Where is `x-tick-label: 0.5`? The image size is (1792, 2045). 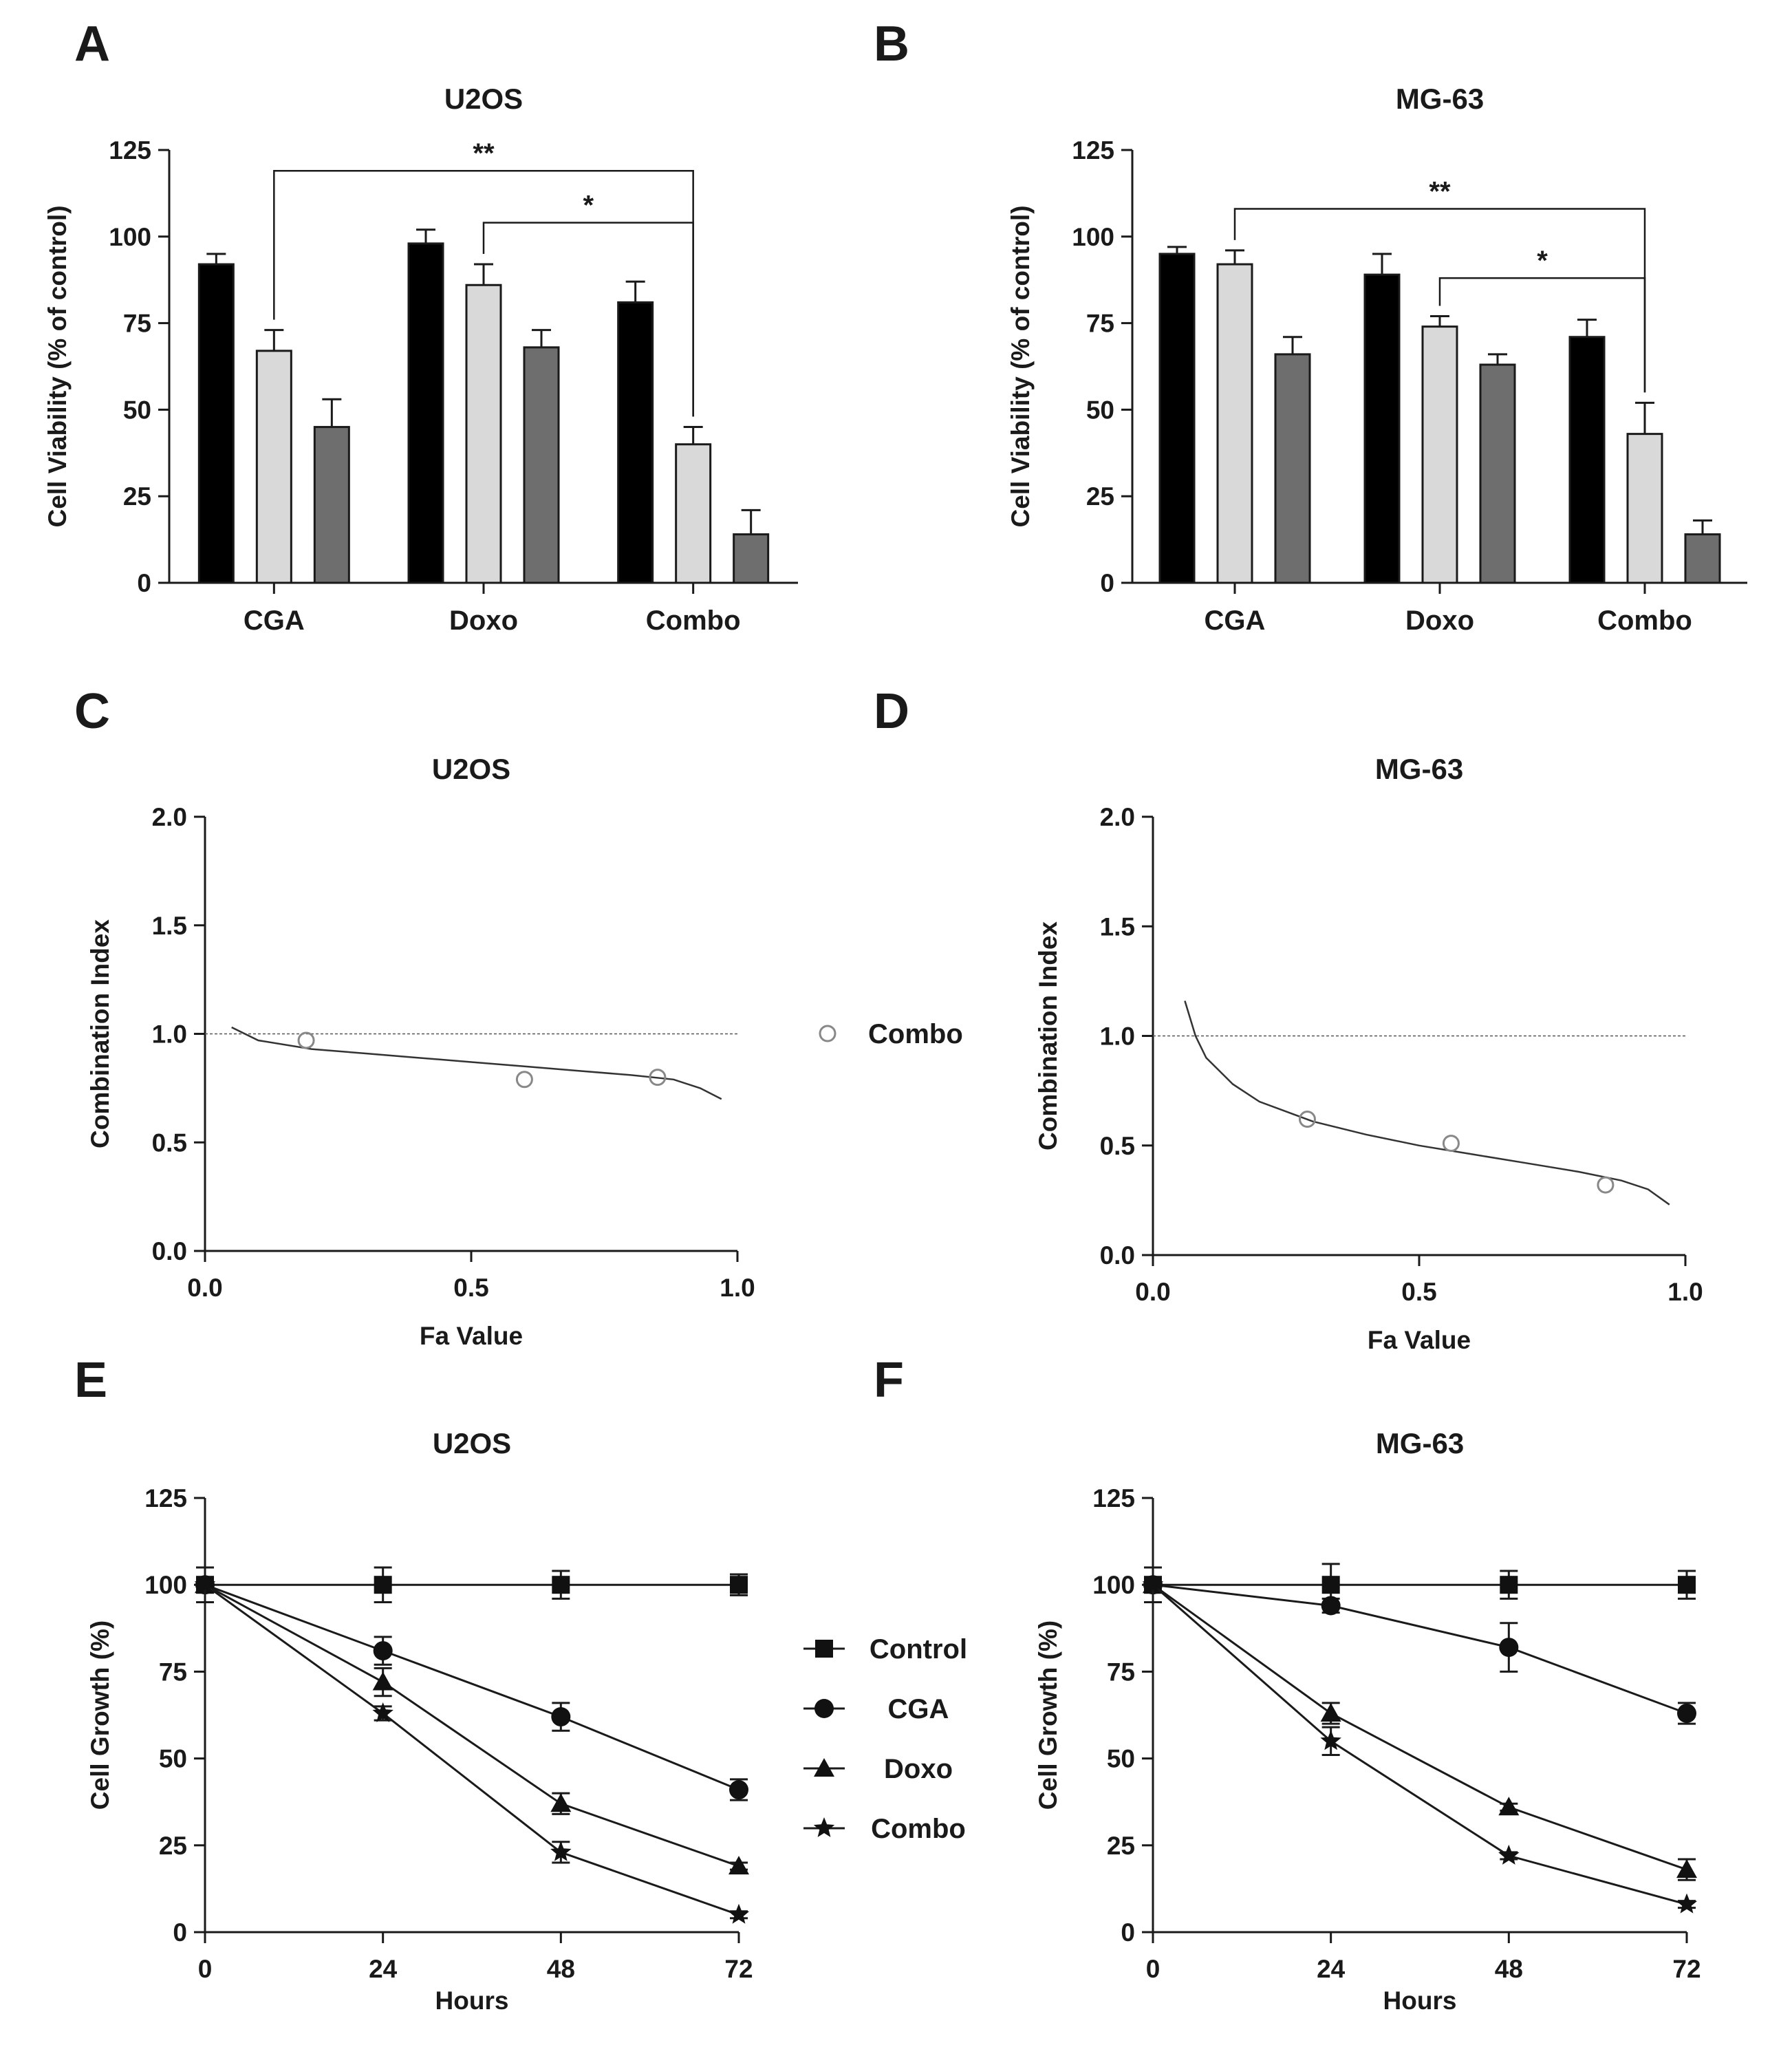
x-tick-label: 0.5 is located at coordinates (470, 1288).